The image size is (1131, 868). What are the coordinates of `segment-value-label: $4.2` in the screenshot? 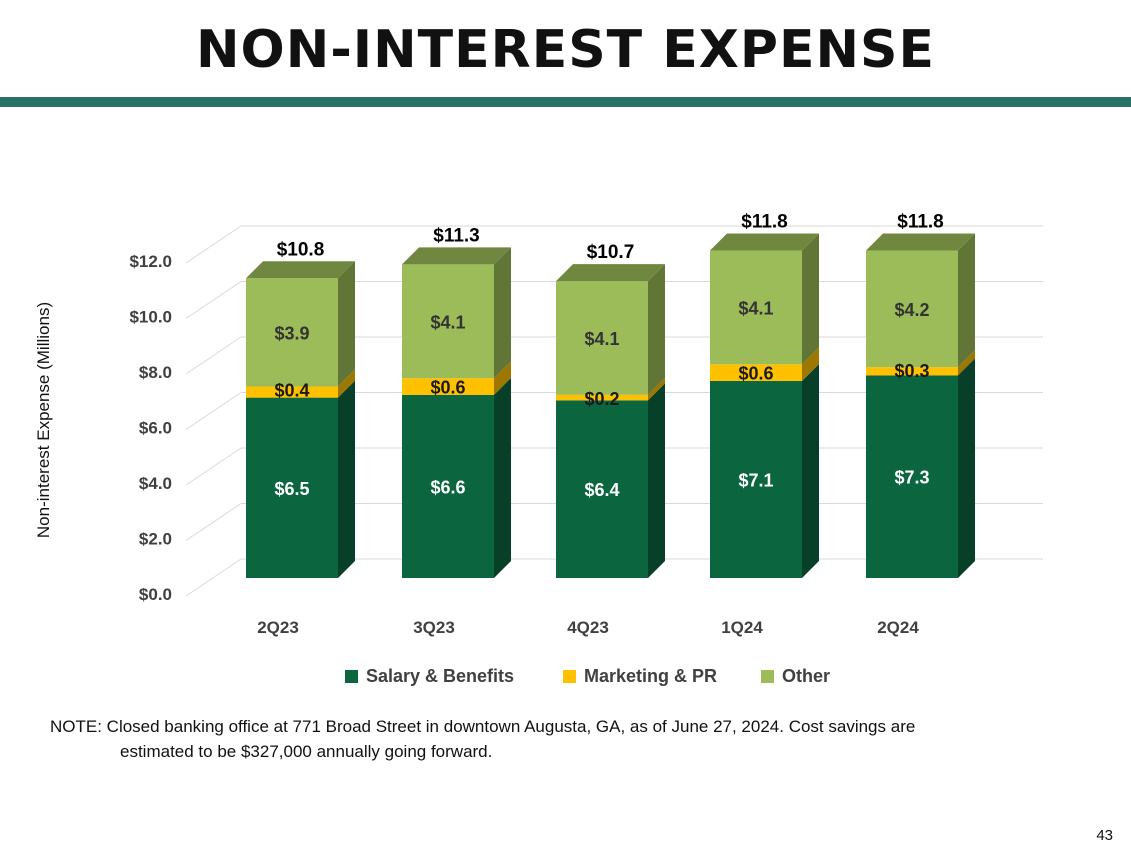 It's located at (911, 310).